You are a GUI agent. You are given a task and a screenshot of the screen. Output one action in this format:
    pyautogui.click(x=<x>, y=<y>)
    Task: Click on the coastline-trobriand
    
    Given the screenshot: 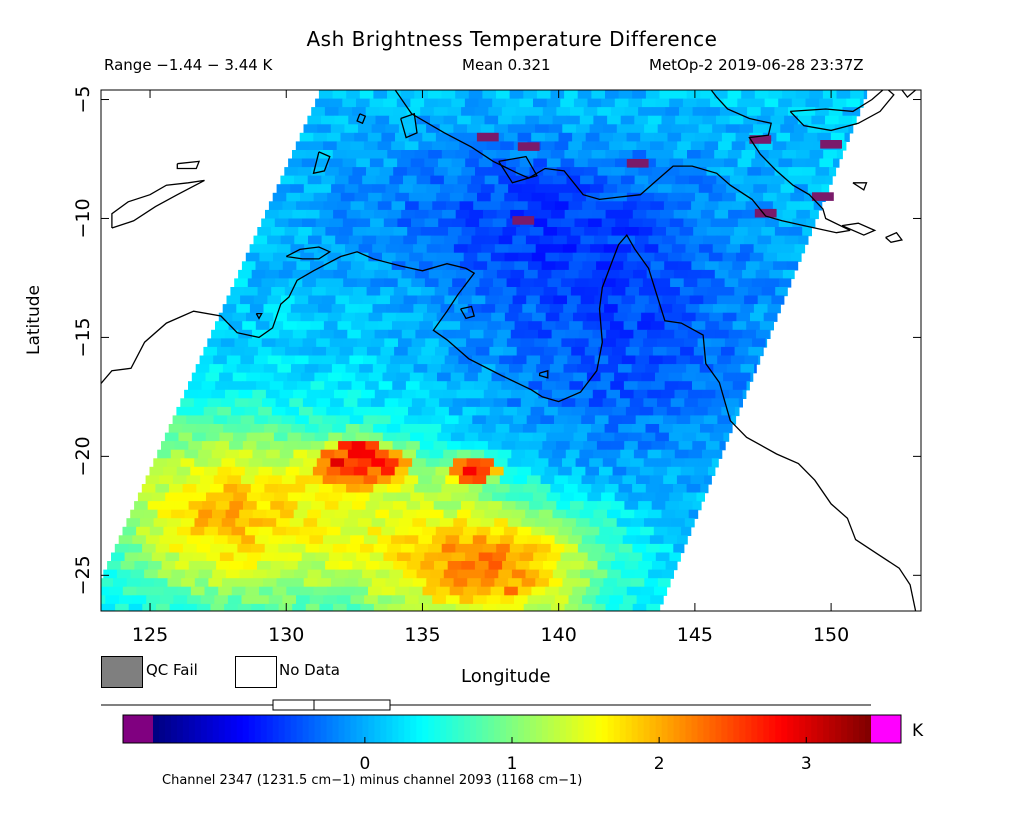 What is the action you would take?
    pyautogui.click(x=860, y=186)
    